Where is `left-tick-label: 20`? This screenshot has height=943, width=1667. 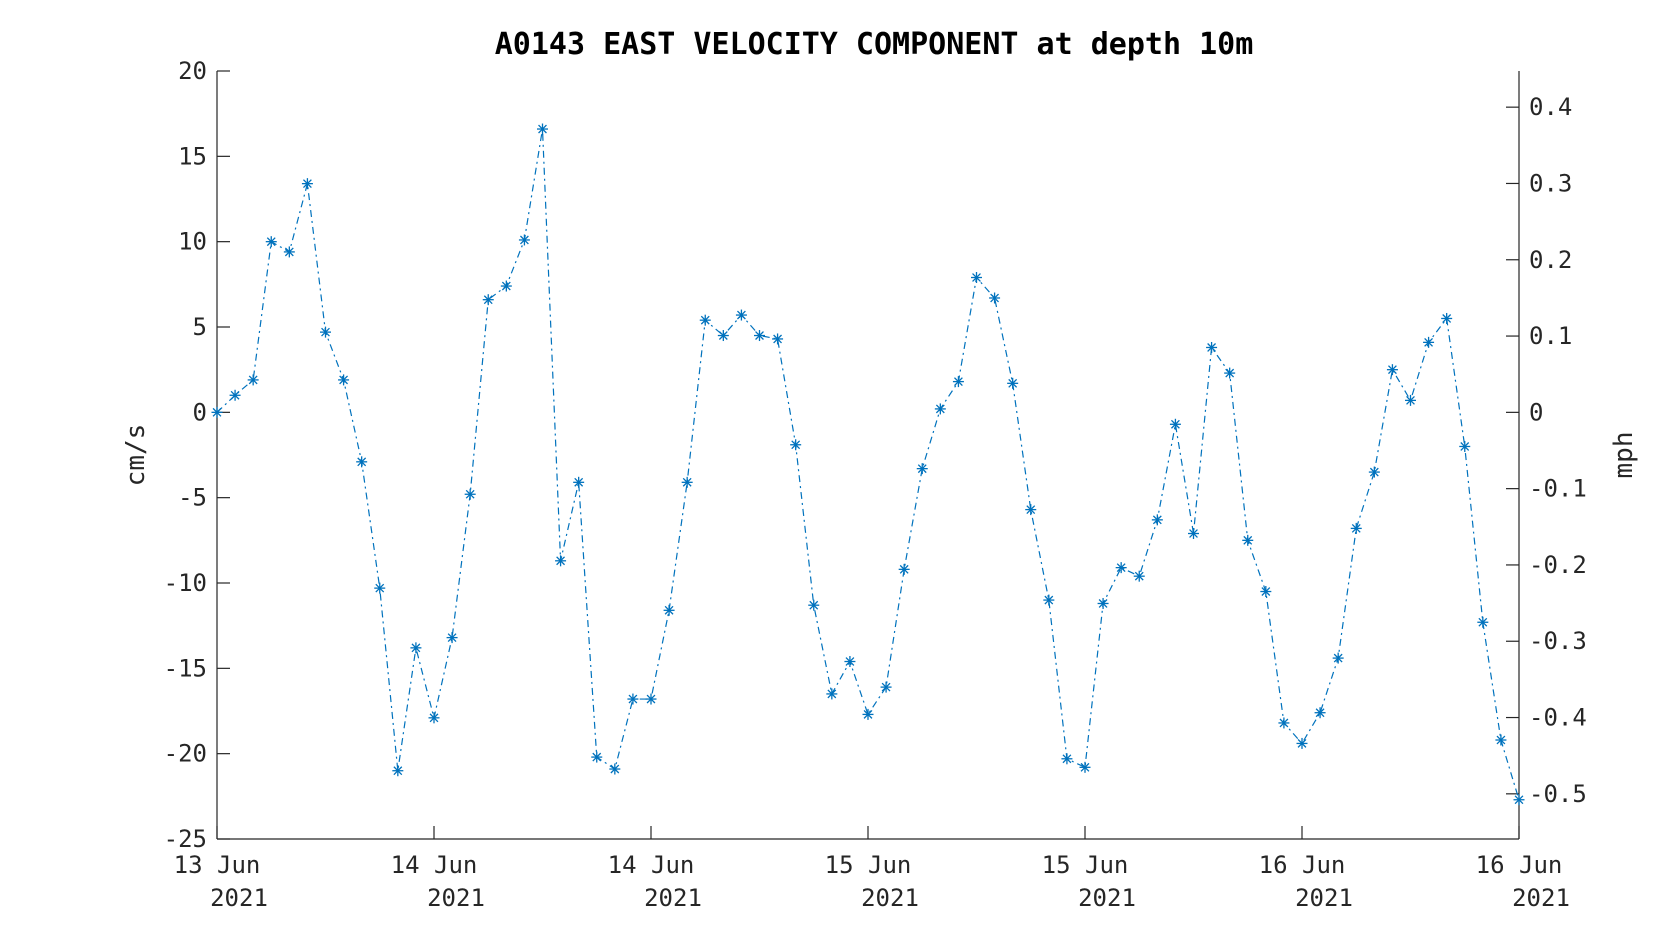
left-tick-label: 20 is located at coordinates (192, 71).